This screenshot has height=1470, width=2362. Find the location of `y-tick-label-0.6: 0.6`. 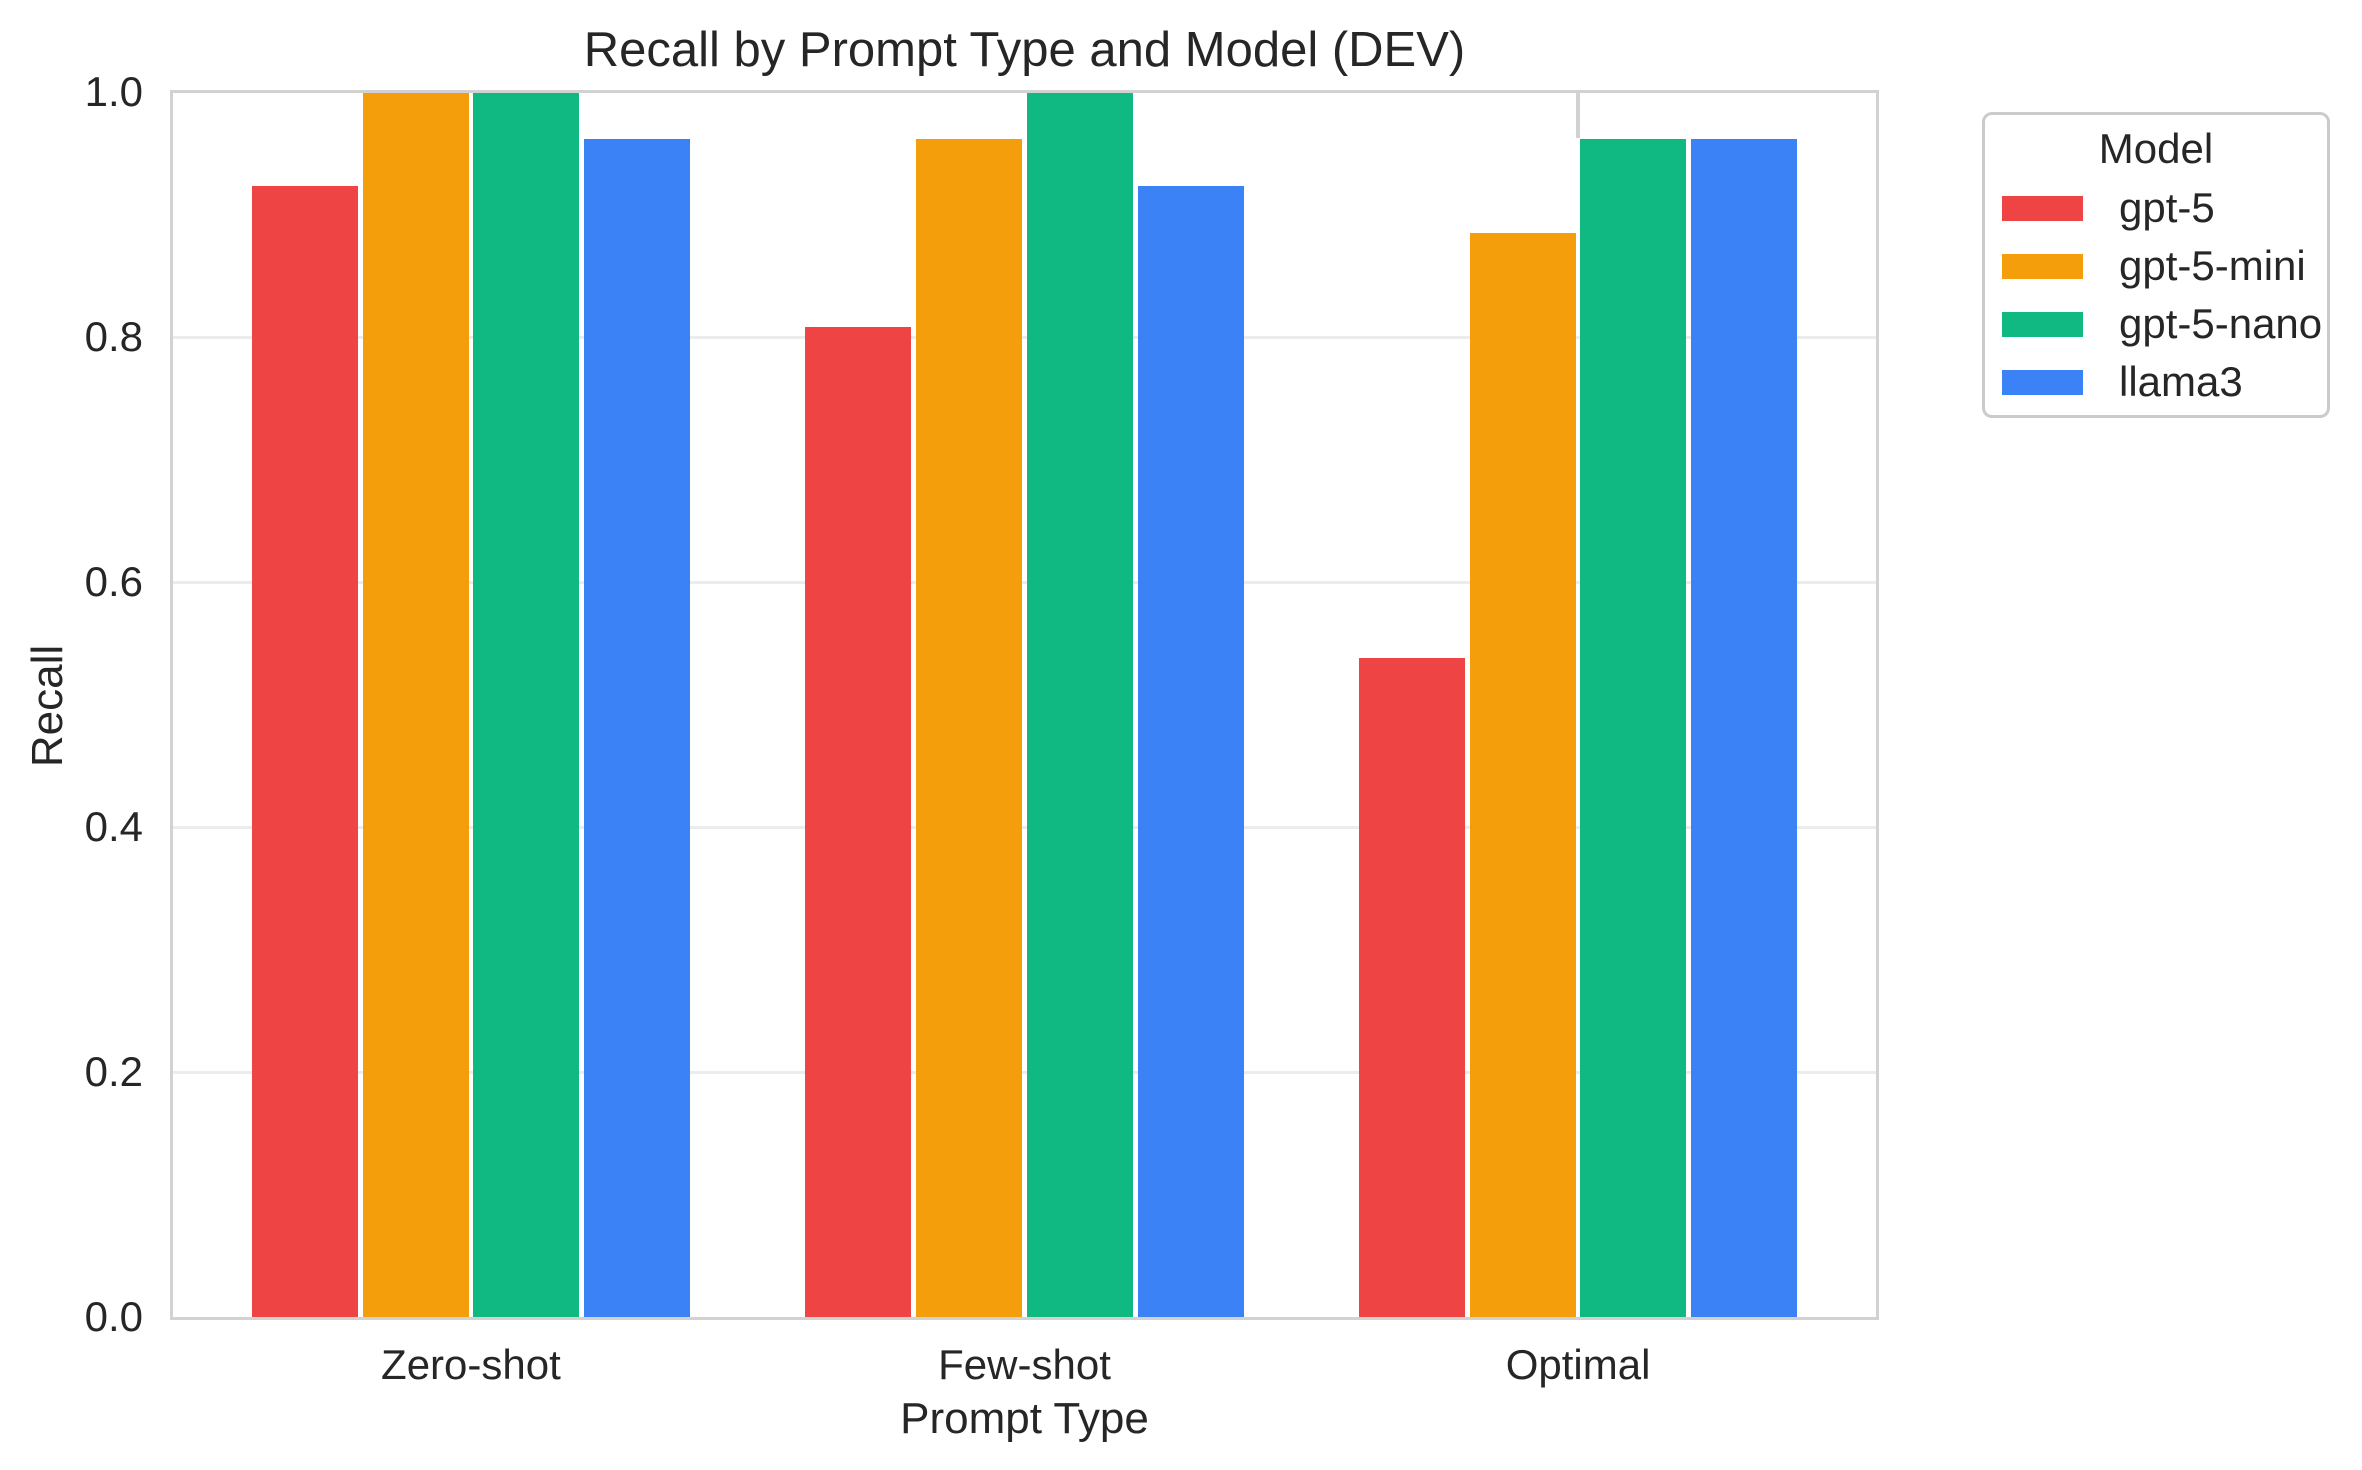

y-tick-label-0.6: 0.6 is located at coordinates (113, 581).